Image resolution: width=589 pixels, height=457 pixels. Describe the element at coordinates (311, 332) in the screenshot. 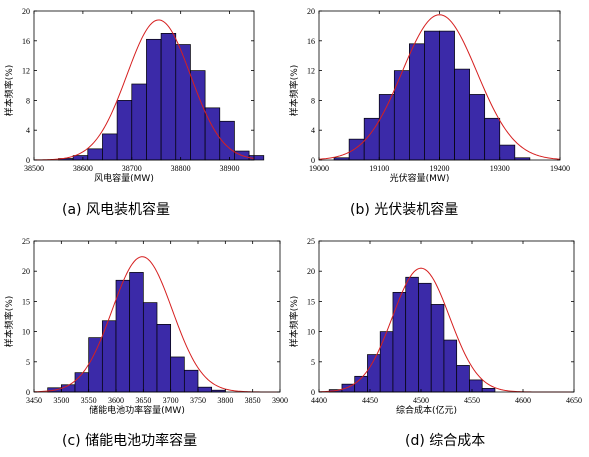

I see `y-tick-label: 10` at that location.